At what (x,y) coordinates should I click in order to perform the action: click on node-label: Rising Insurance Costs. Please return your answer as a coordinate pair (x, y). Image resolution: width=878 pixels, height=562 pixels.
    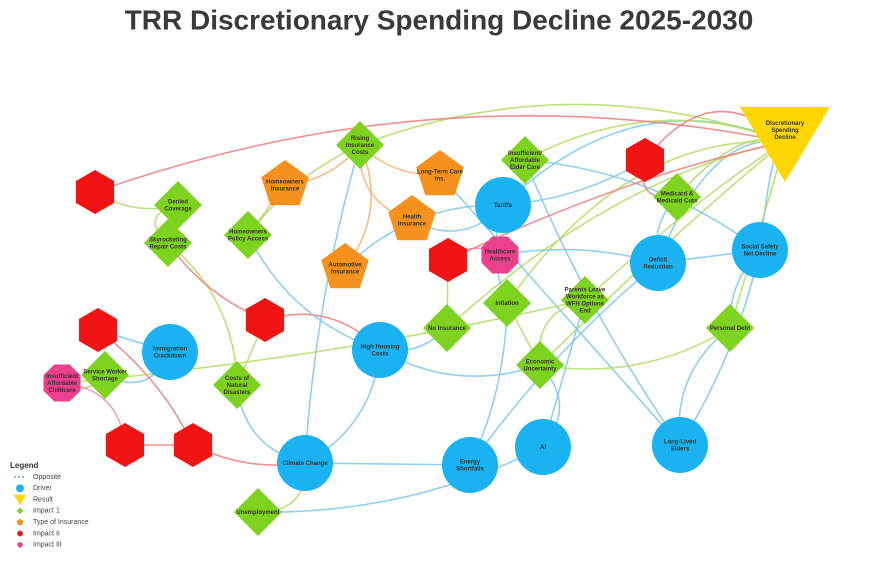
    Looking at the image, I should click on (360, 146).